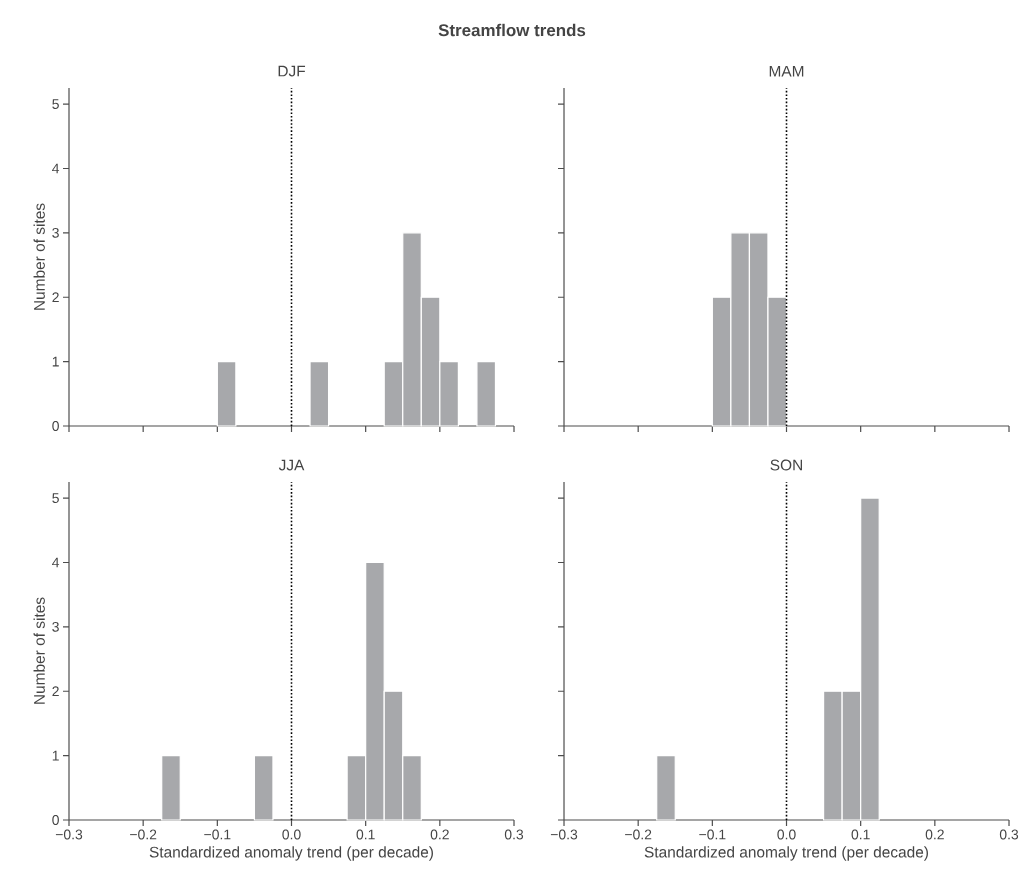 This screenshot has height=880, width=1024. Describe the element at coordinates (786, 465) in the screenshot. I see `chart-subtitle: SON` at that location.